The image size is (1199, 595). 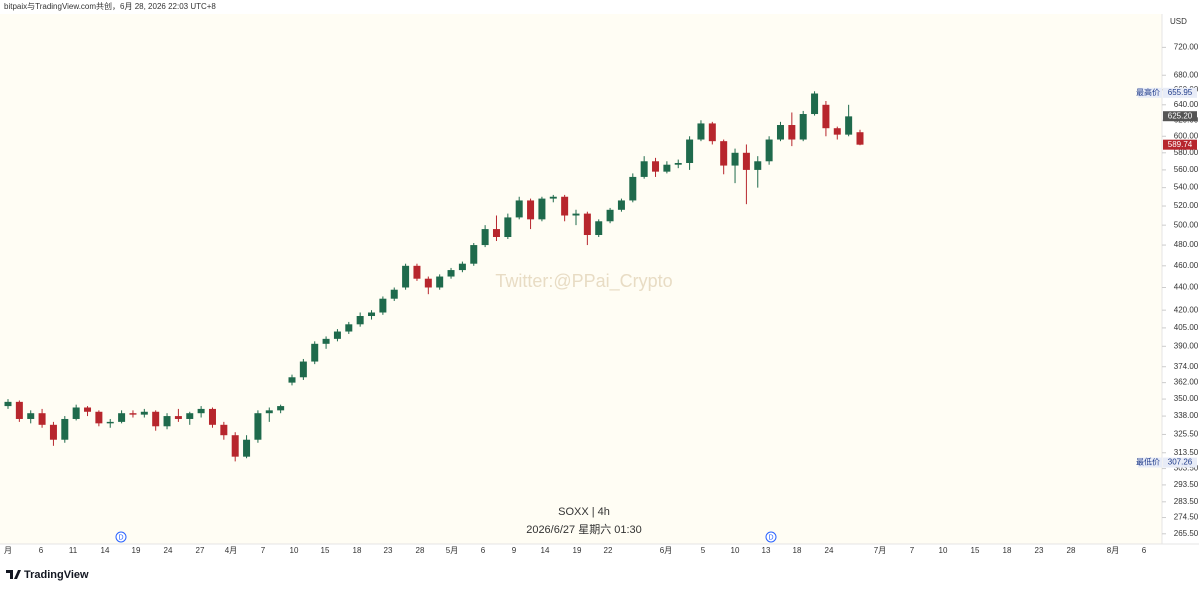 What do you see at coordinates (263, 550) in the screenshot?
I see `x-tick-label: 7` at bounding box center [263, 550].